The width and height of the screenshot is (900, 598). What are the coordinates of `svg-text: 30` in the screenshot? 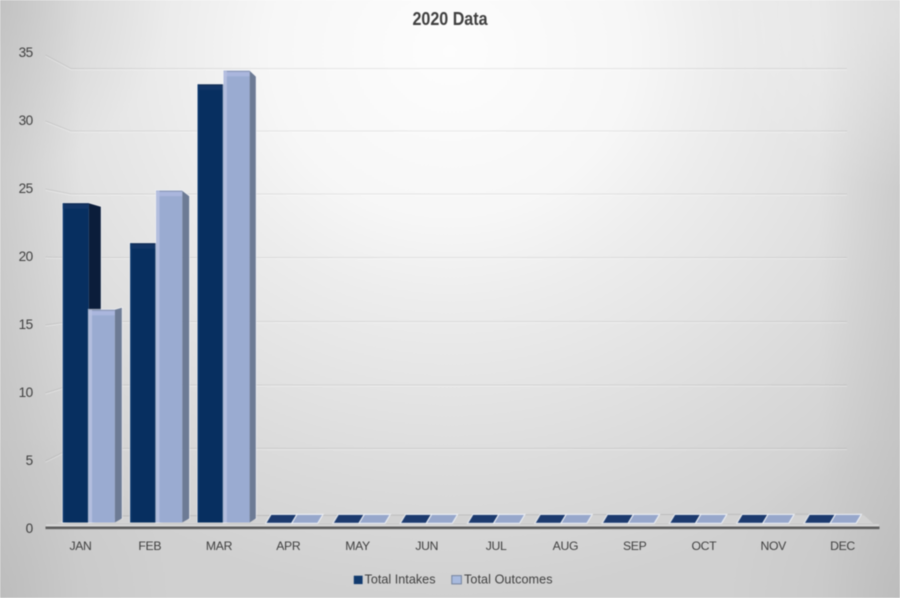 It's located at (26, 120).